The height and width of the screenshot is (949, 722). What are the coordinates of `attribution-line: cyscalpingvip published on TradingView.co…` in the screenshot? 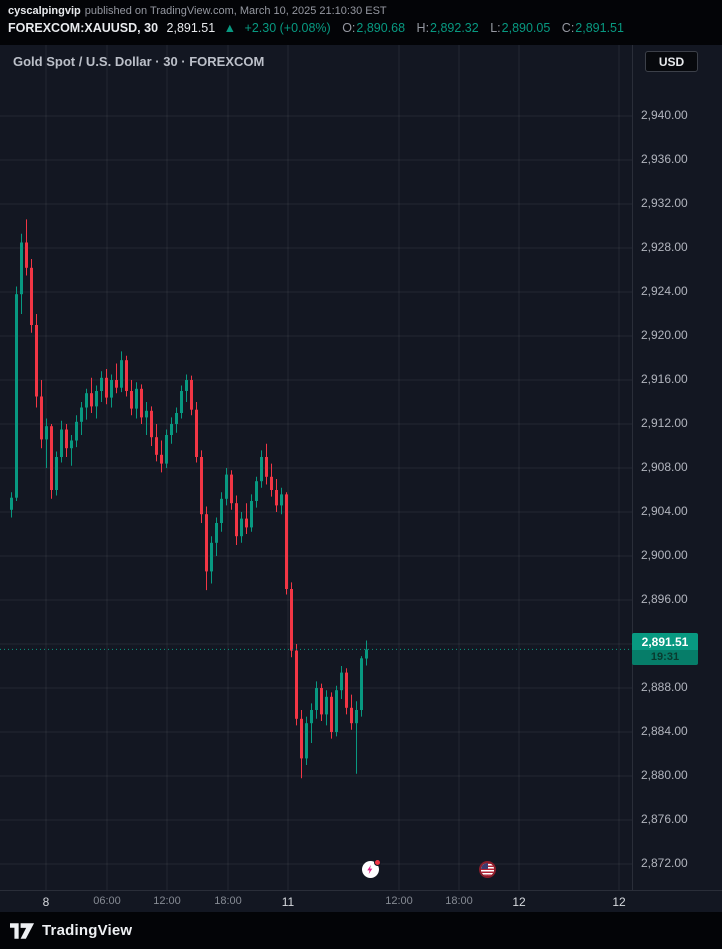 It's located at (361, 11).